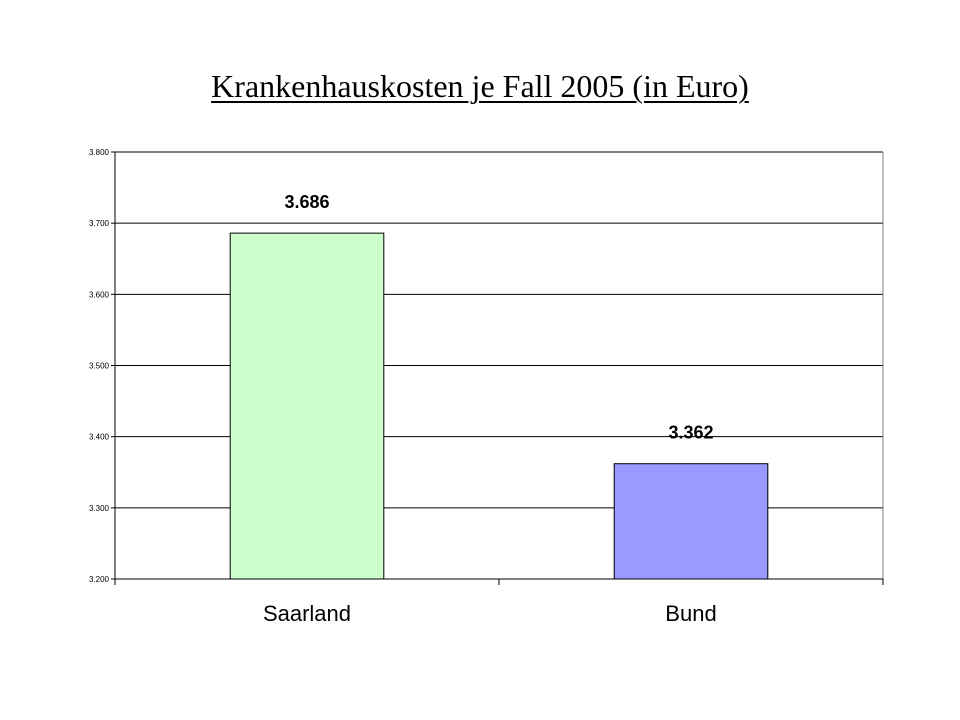 The image size is (960, 720). What do you see at coordinates (691, 521) in the screenshot?
I see `bar-bund` at bounding box center [691, 521].